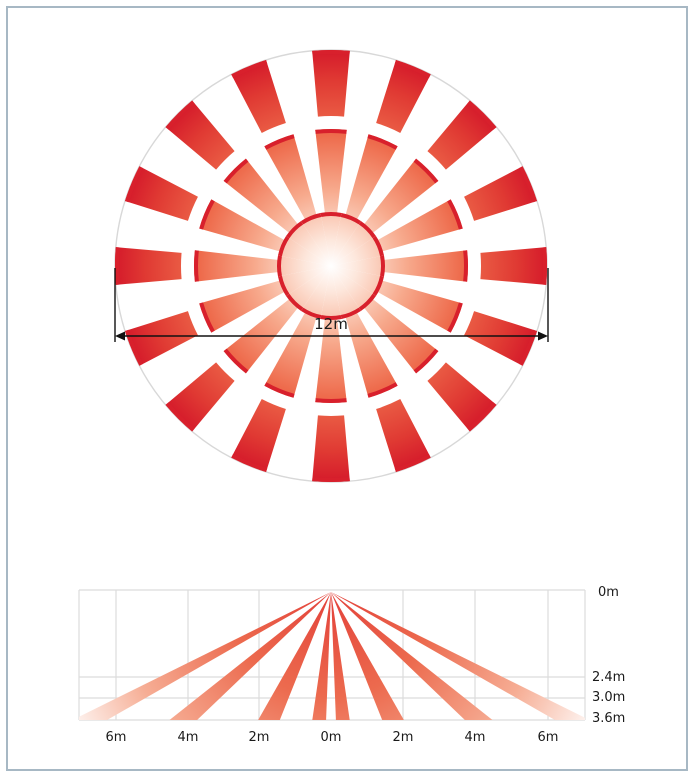 The image size is (696, 778). Describe the element at coordinates (331, 324) in the screenshot. I see `diameter-label: 12m` at that location.